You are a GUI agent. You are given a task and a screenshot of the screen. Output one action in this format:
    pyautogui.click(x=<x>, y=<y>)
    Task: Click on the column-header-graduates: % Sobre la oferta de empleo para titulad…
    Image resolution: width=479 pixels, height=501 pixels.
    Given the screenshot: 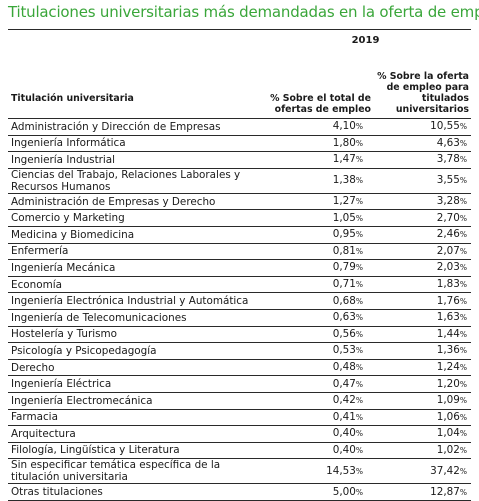 What is the action you would take?
    pyautogui.click(x=422, y=85)
    